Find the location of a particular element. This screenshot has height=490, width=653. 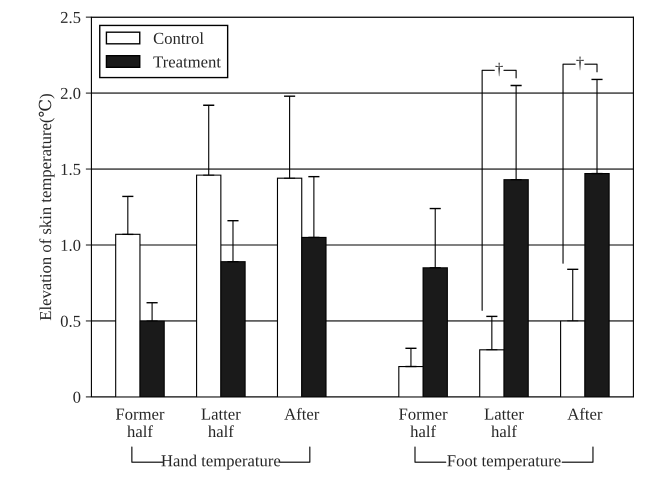

text: Foot temperature is located at coordinates (504, 462).